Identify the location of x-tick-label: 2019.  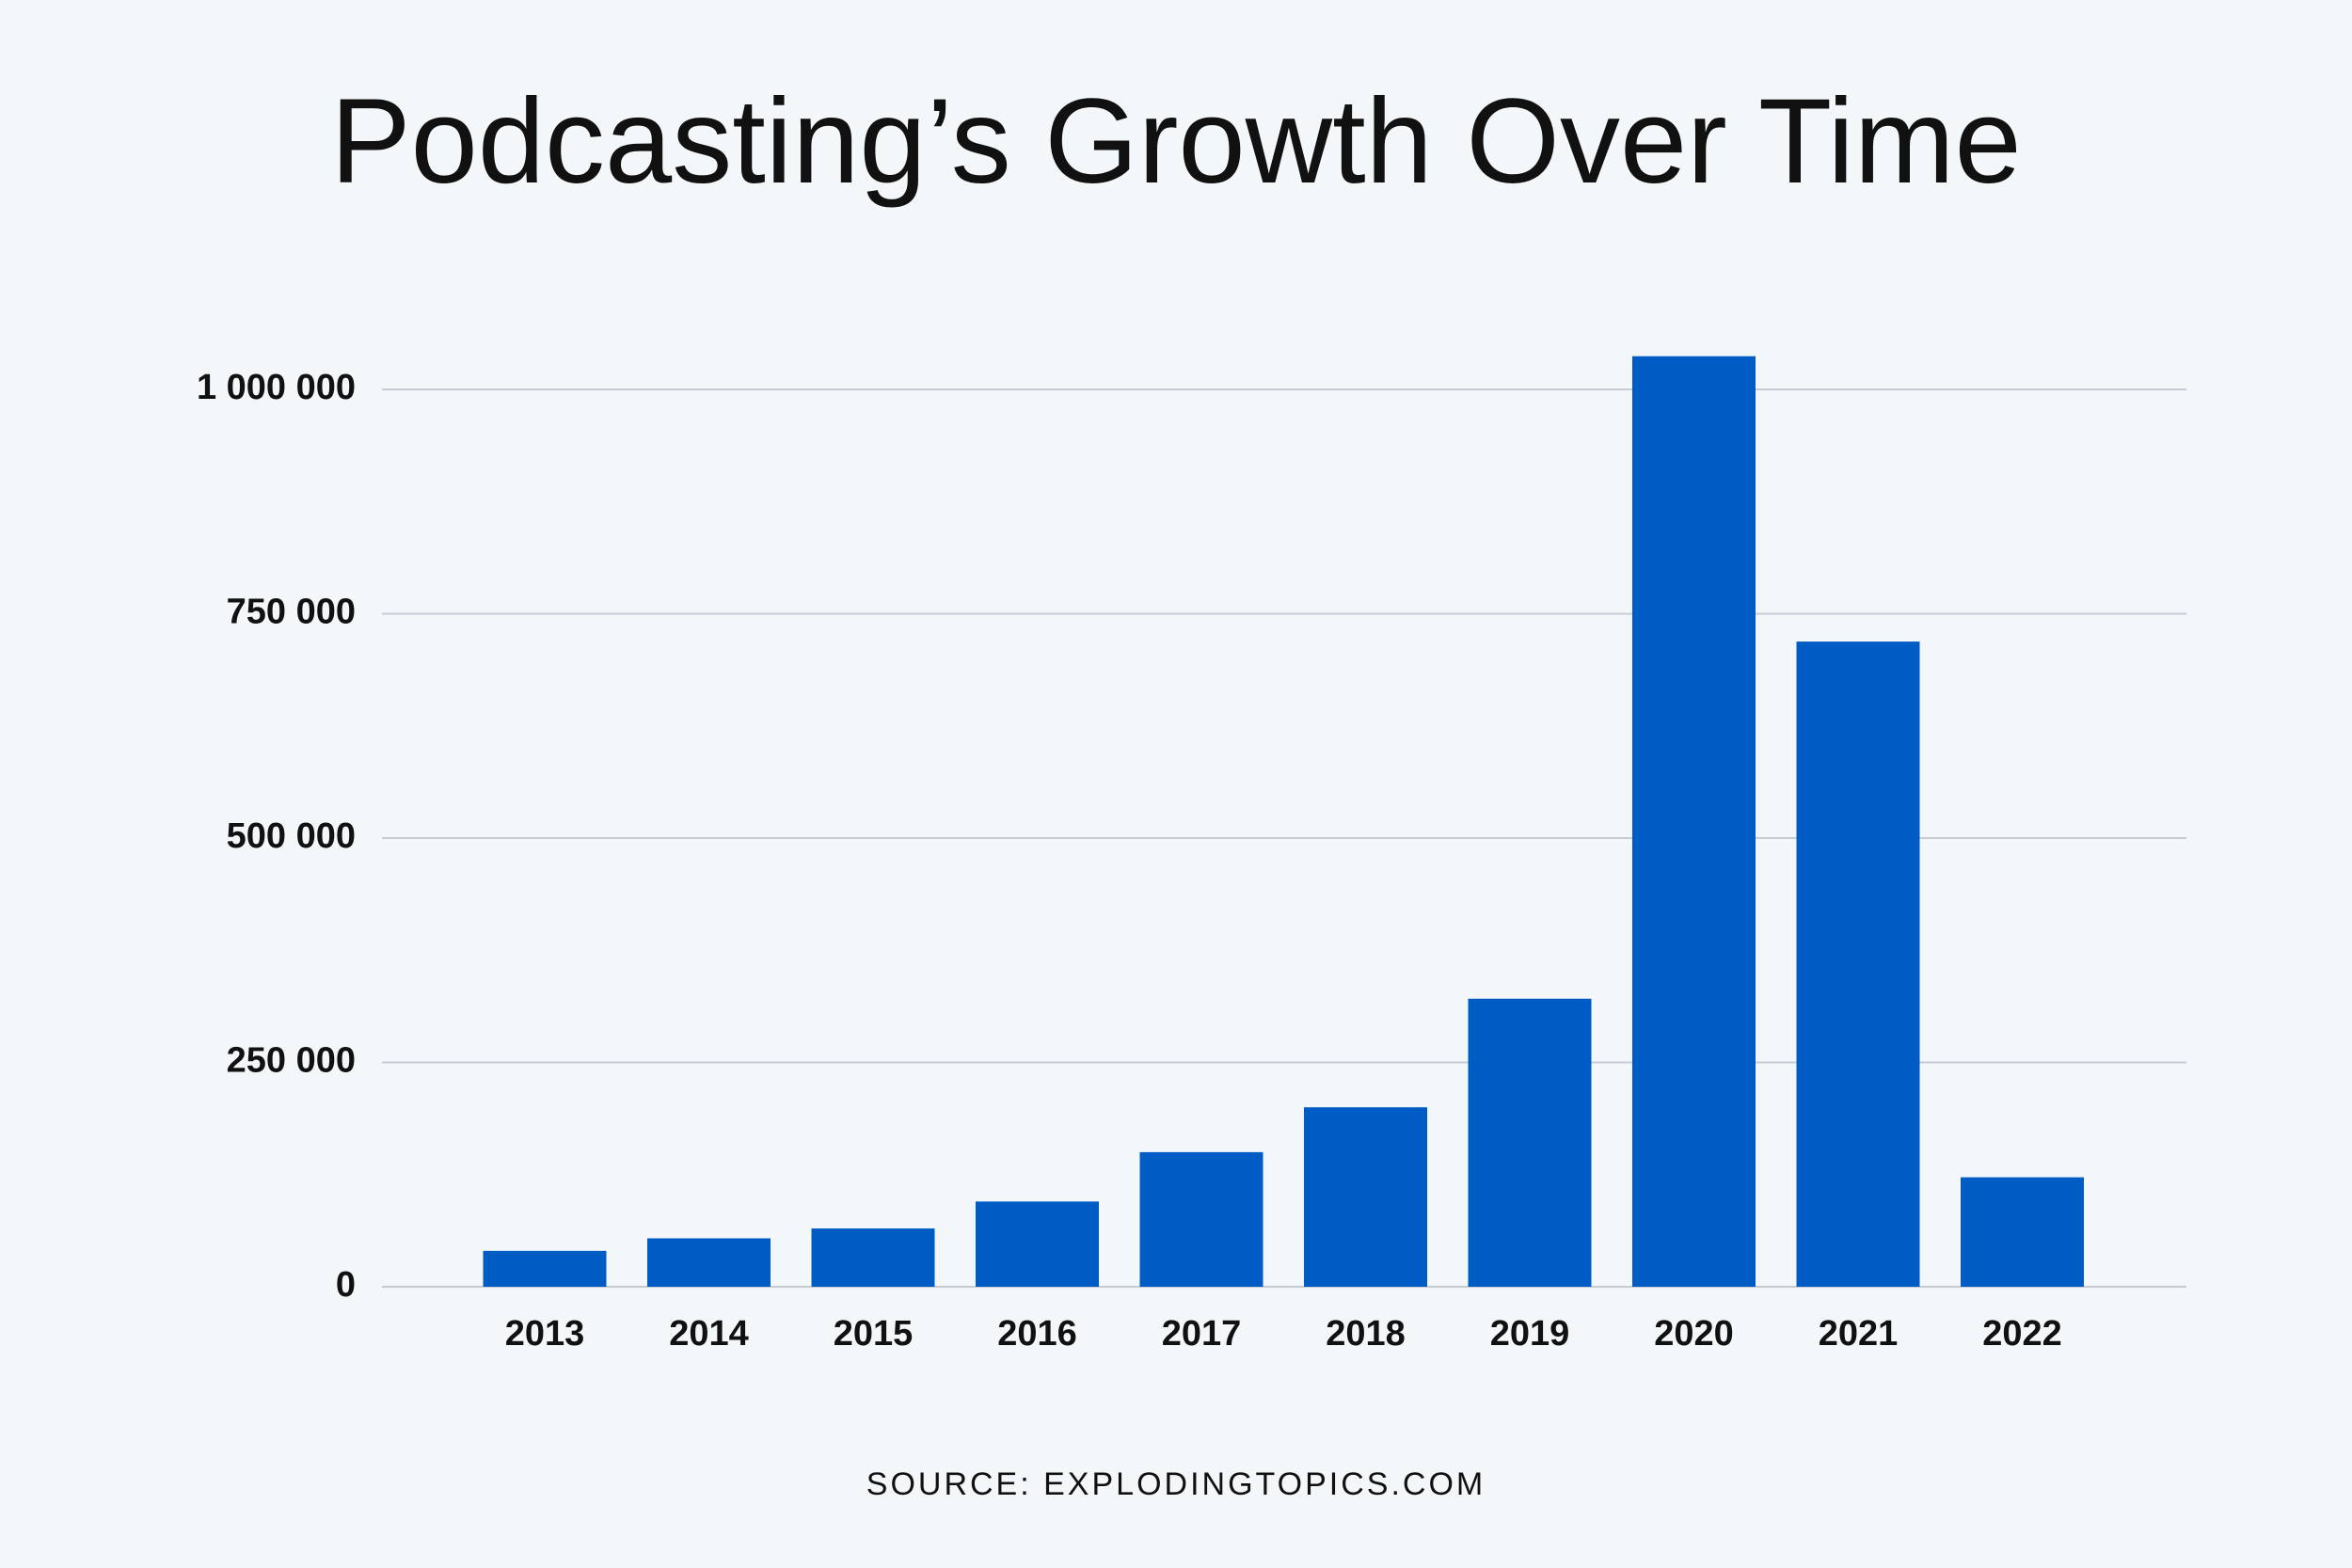
(1530, 1334).